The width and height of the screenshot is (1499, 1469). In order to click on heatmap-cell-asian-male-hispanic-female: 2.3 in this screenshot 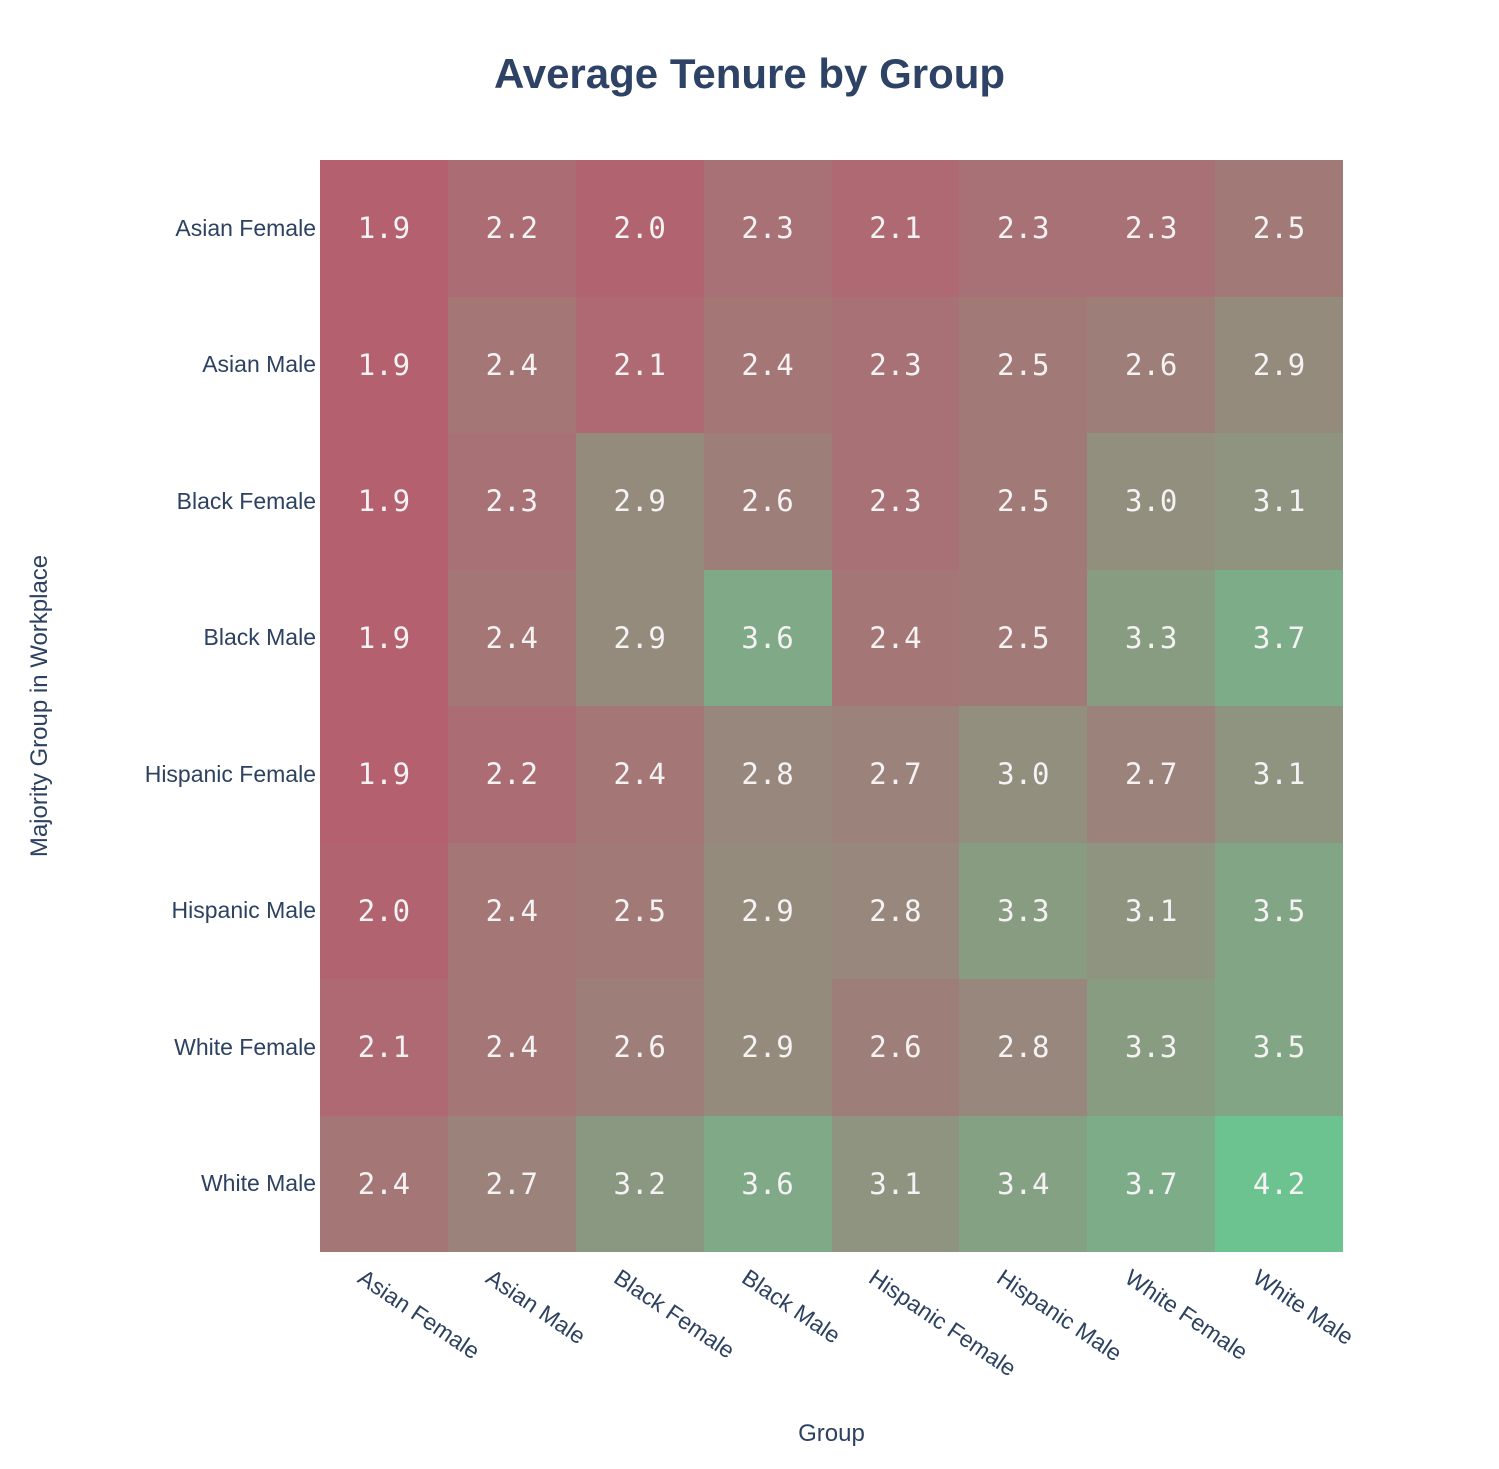, I will do `click(895, 364)`.